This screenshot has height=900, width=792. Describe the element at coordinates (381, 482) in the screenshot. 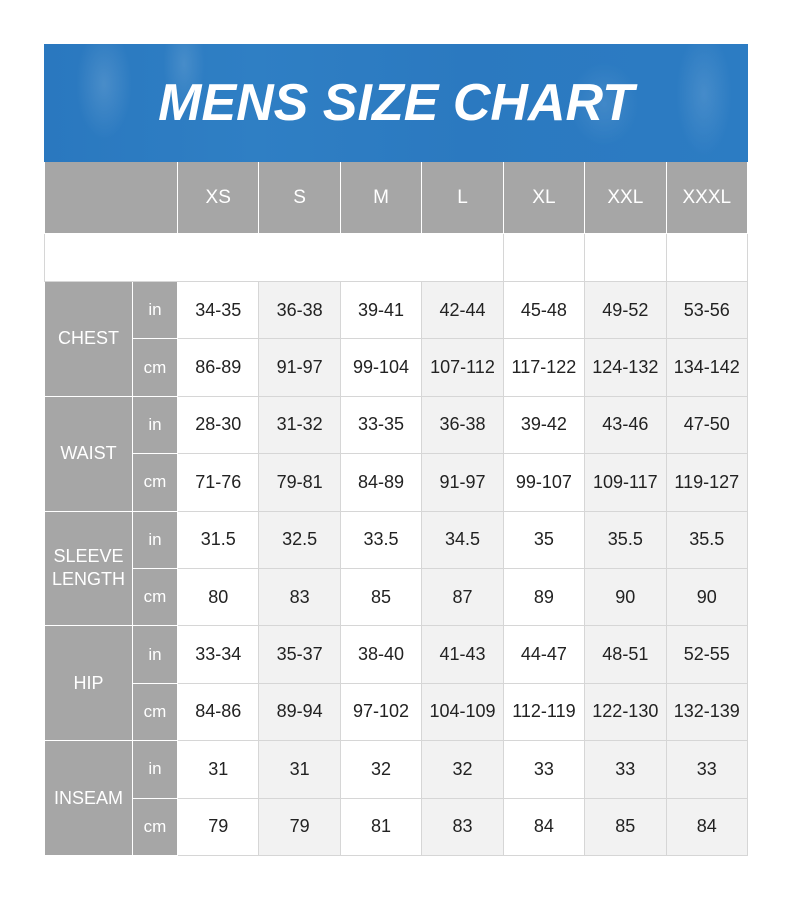

I see `size-value-cell: 84-89` at that location.